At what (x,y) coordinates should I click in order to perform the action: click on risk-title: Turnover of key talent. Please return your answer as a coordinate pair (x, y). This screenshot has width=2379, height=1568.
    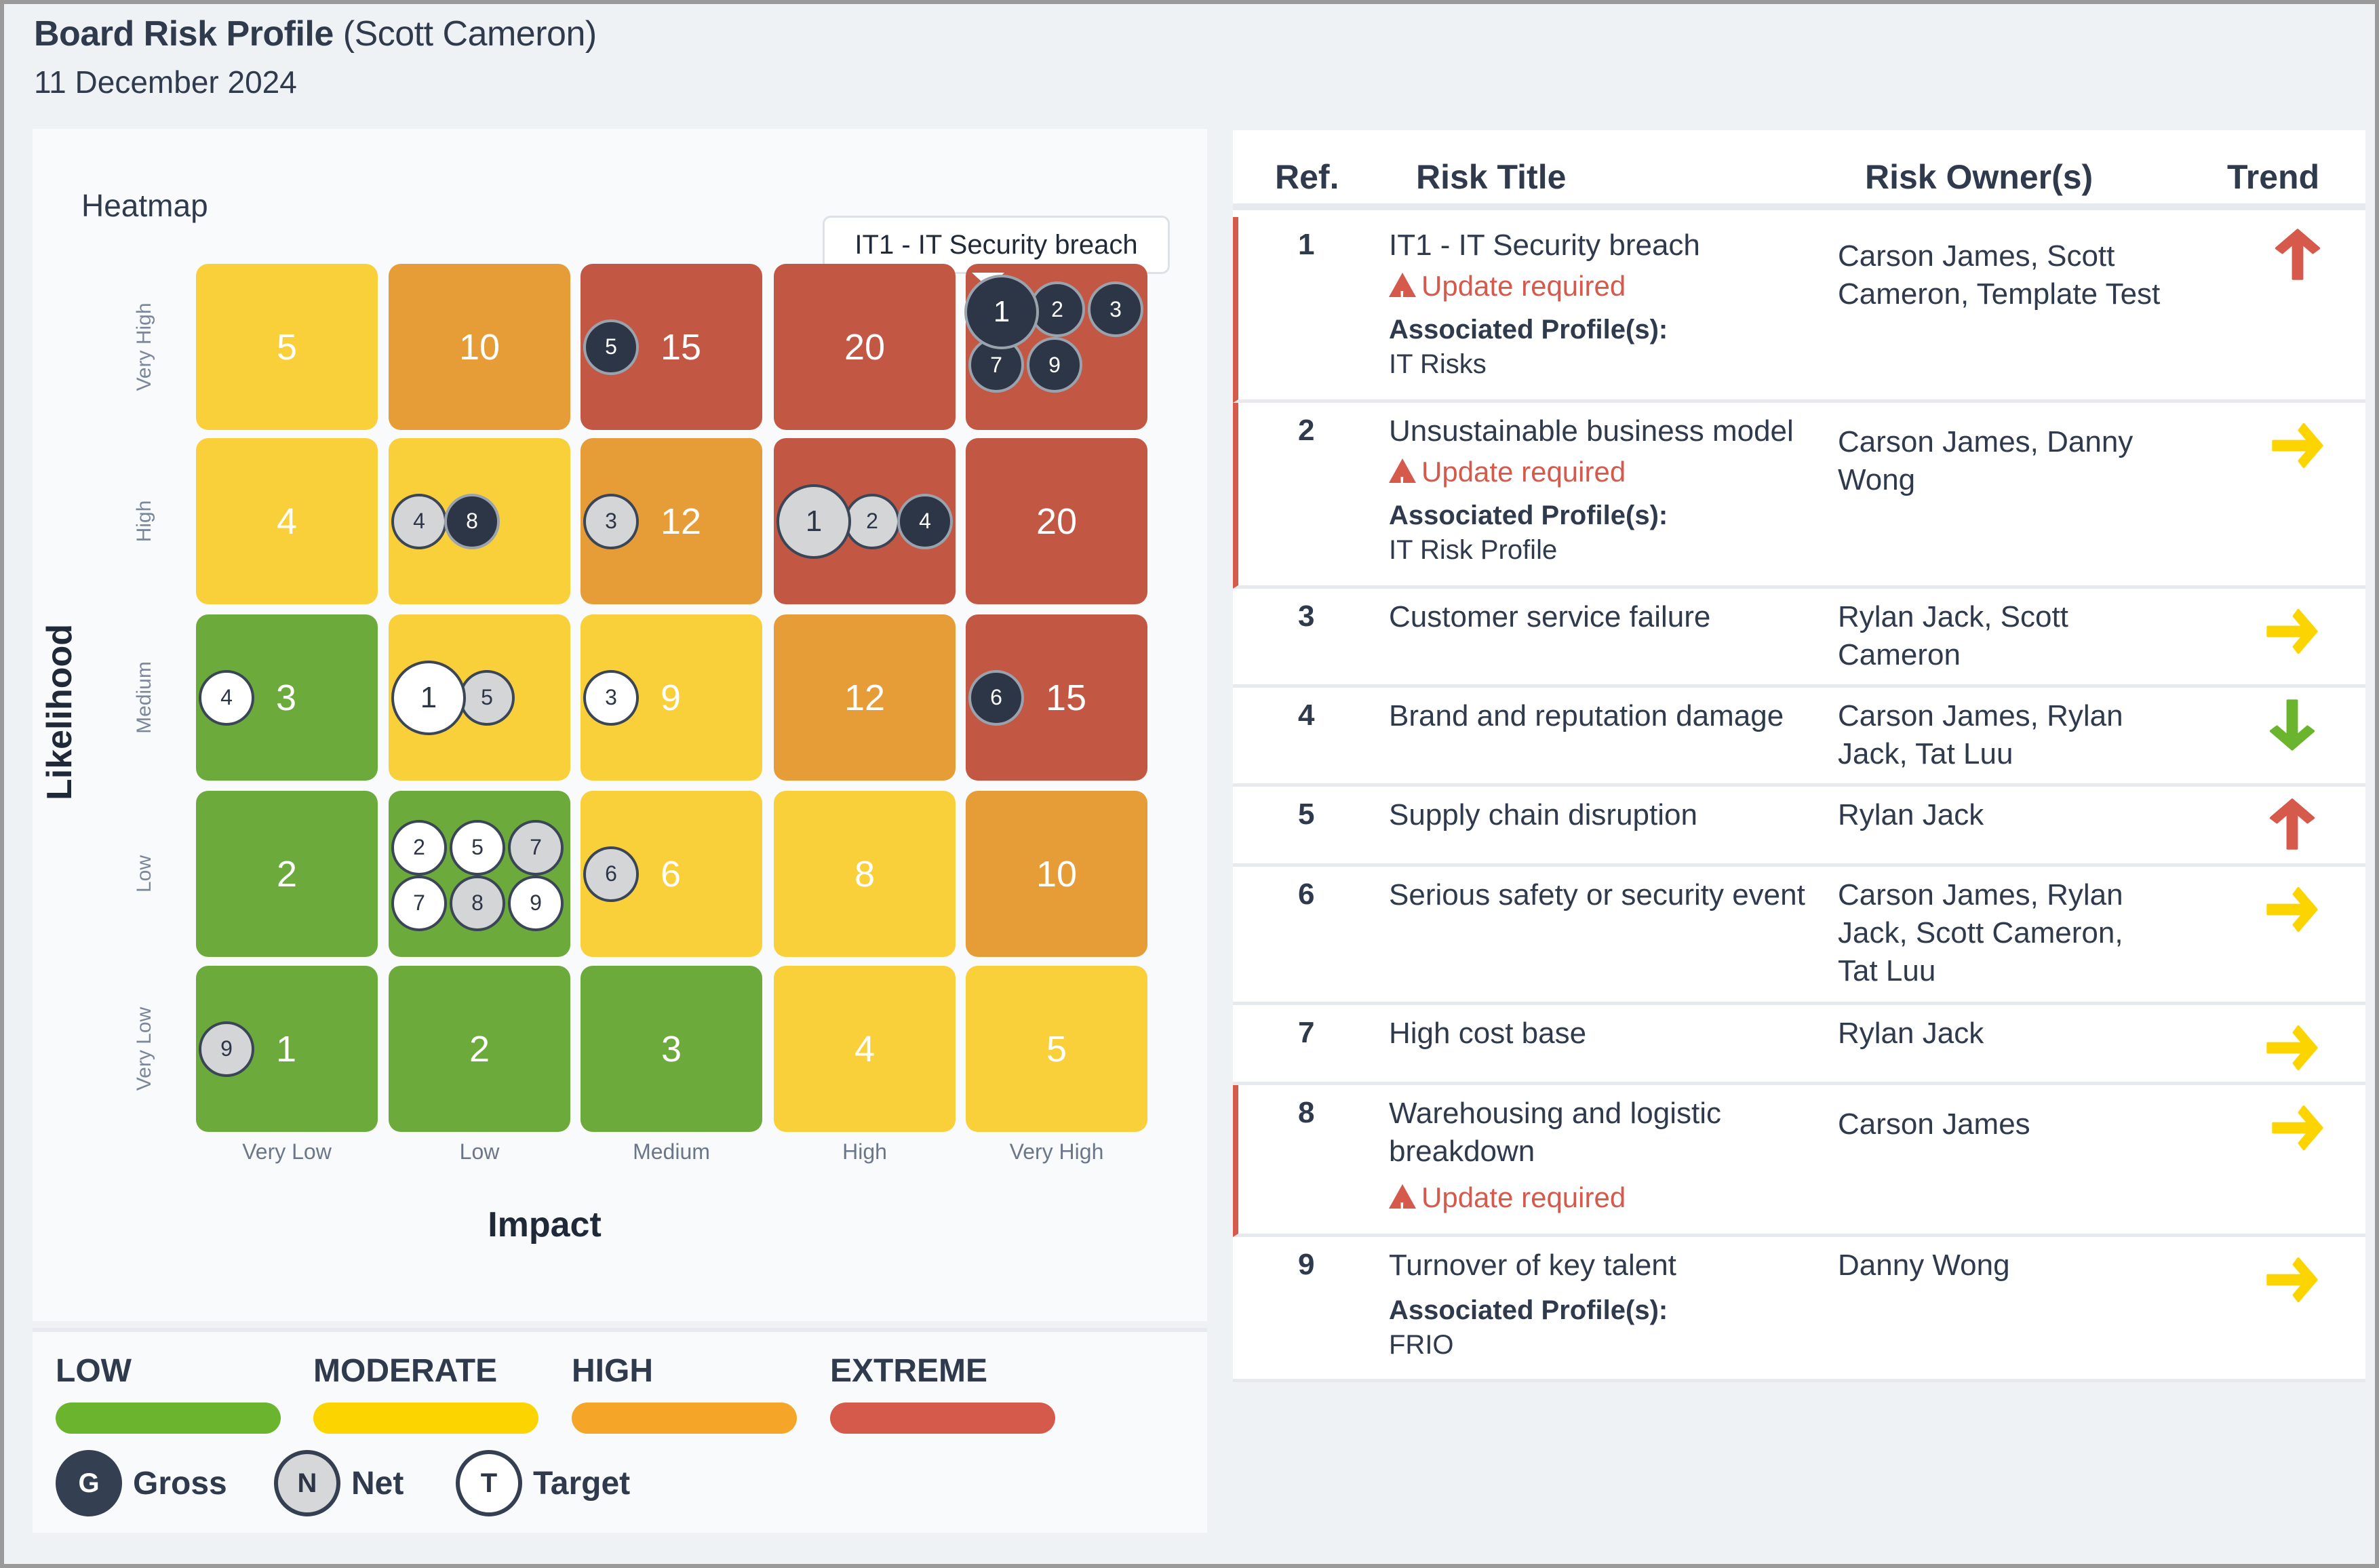
    Looking at the image, I should click on (1532, 1265).